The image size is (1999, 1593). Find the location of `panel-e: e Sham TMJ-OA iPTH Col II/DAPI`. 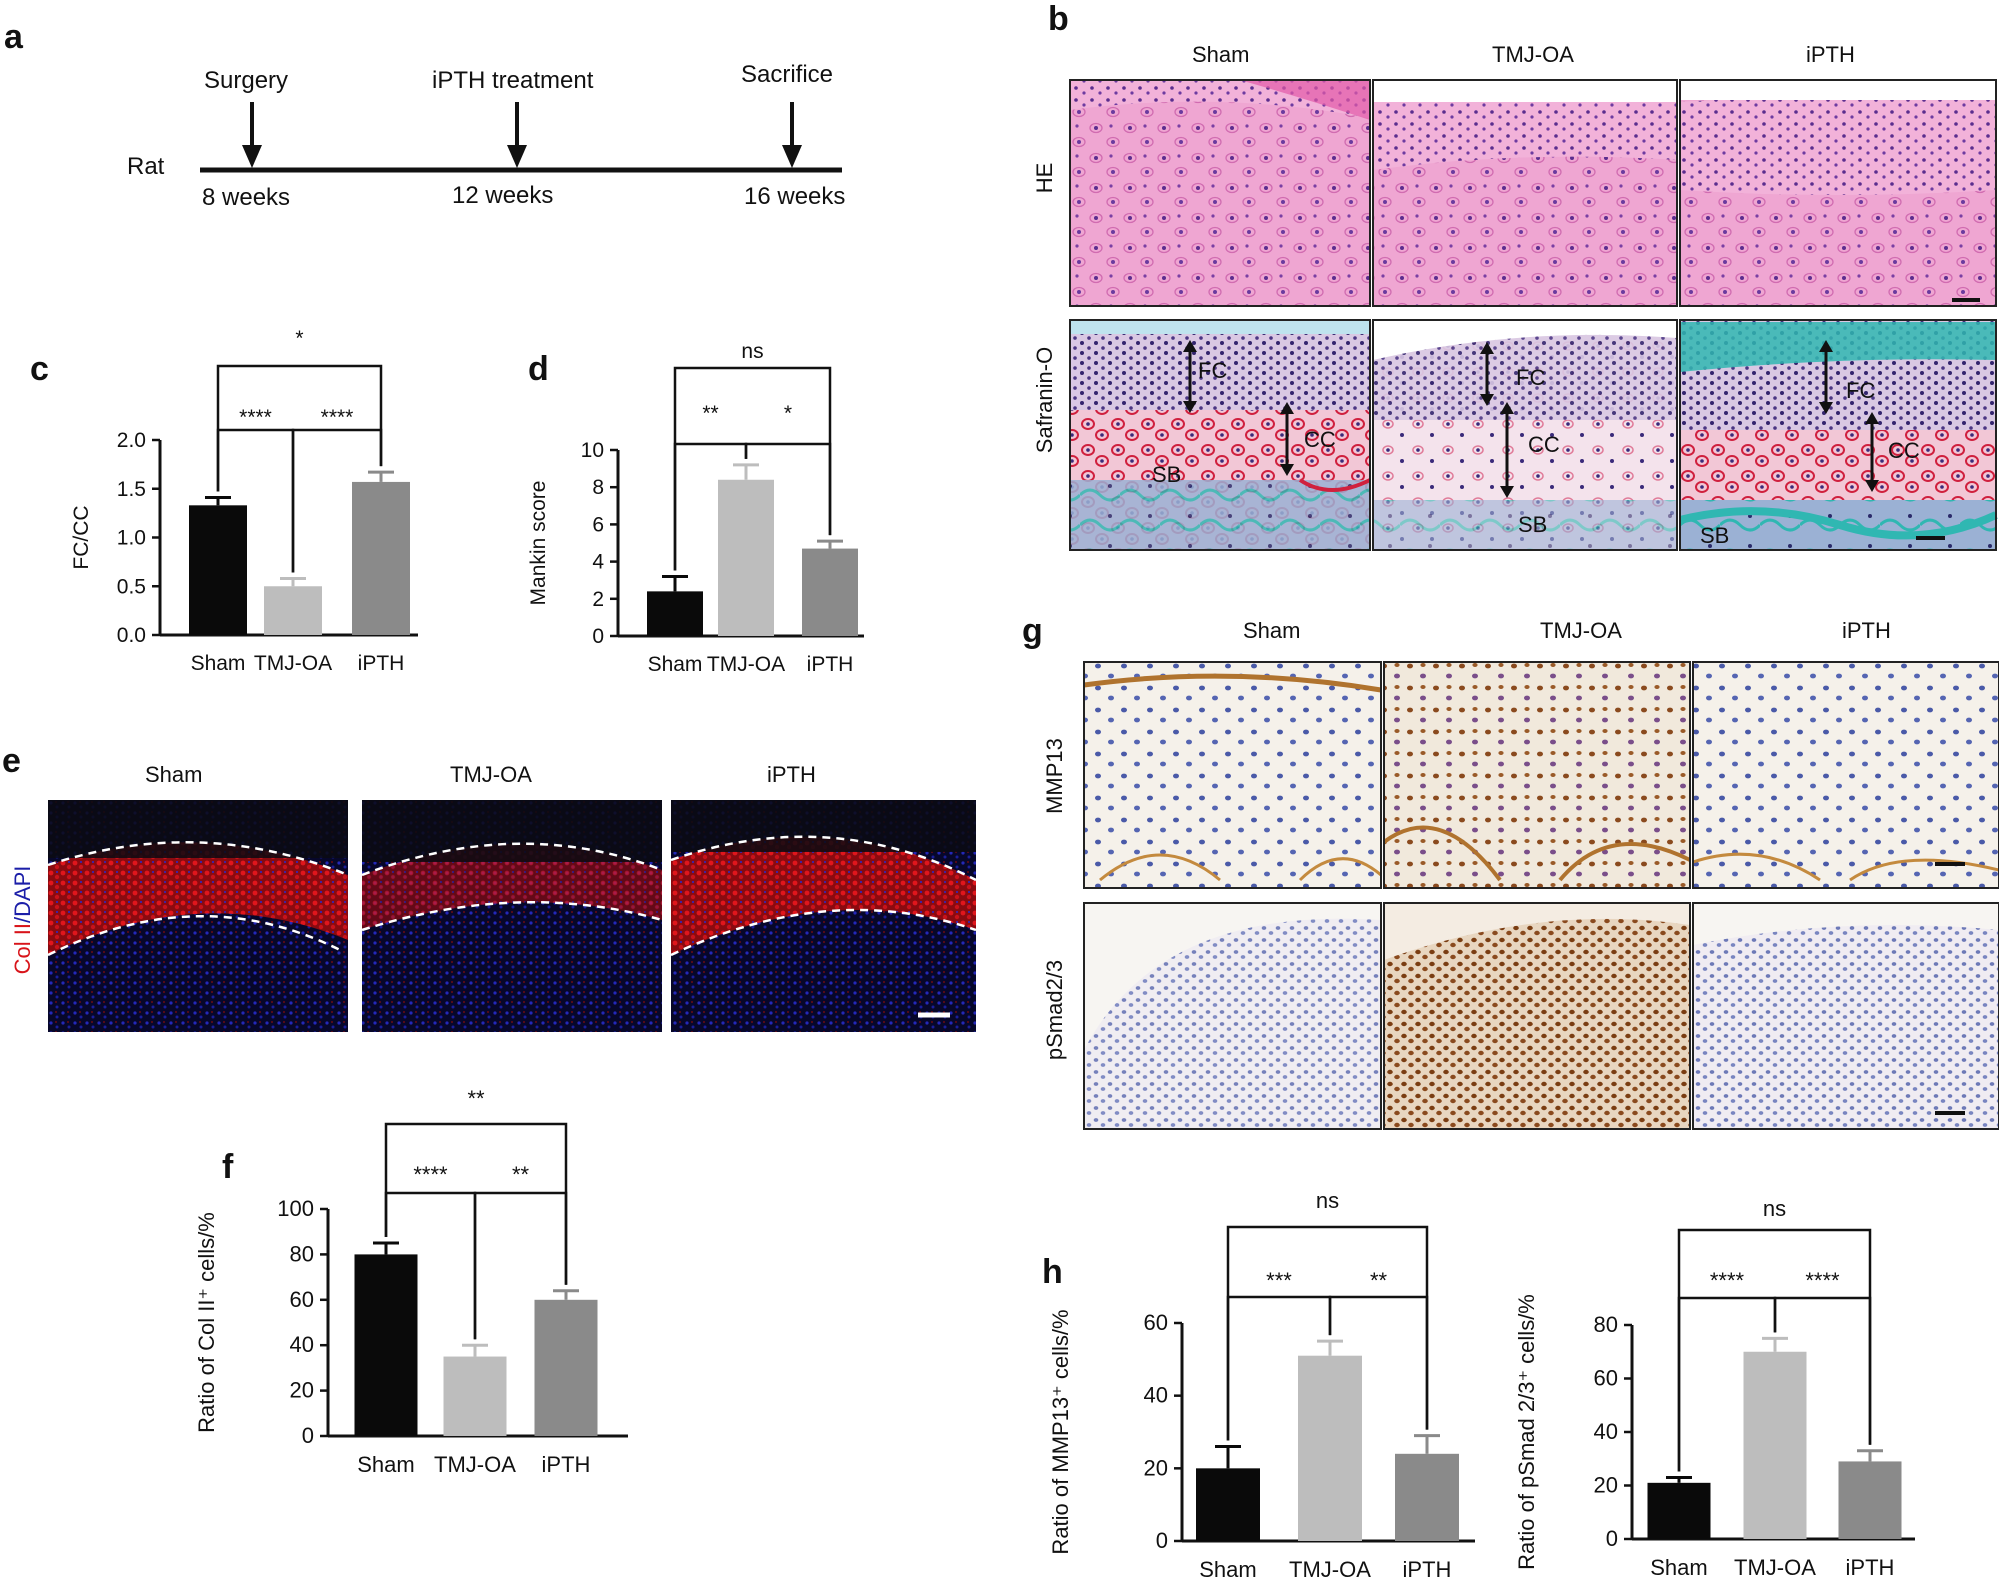

panel-e: e Sham TMJ-OA iPTH Col II/DAPI is located at coordinates (489, 887).